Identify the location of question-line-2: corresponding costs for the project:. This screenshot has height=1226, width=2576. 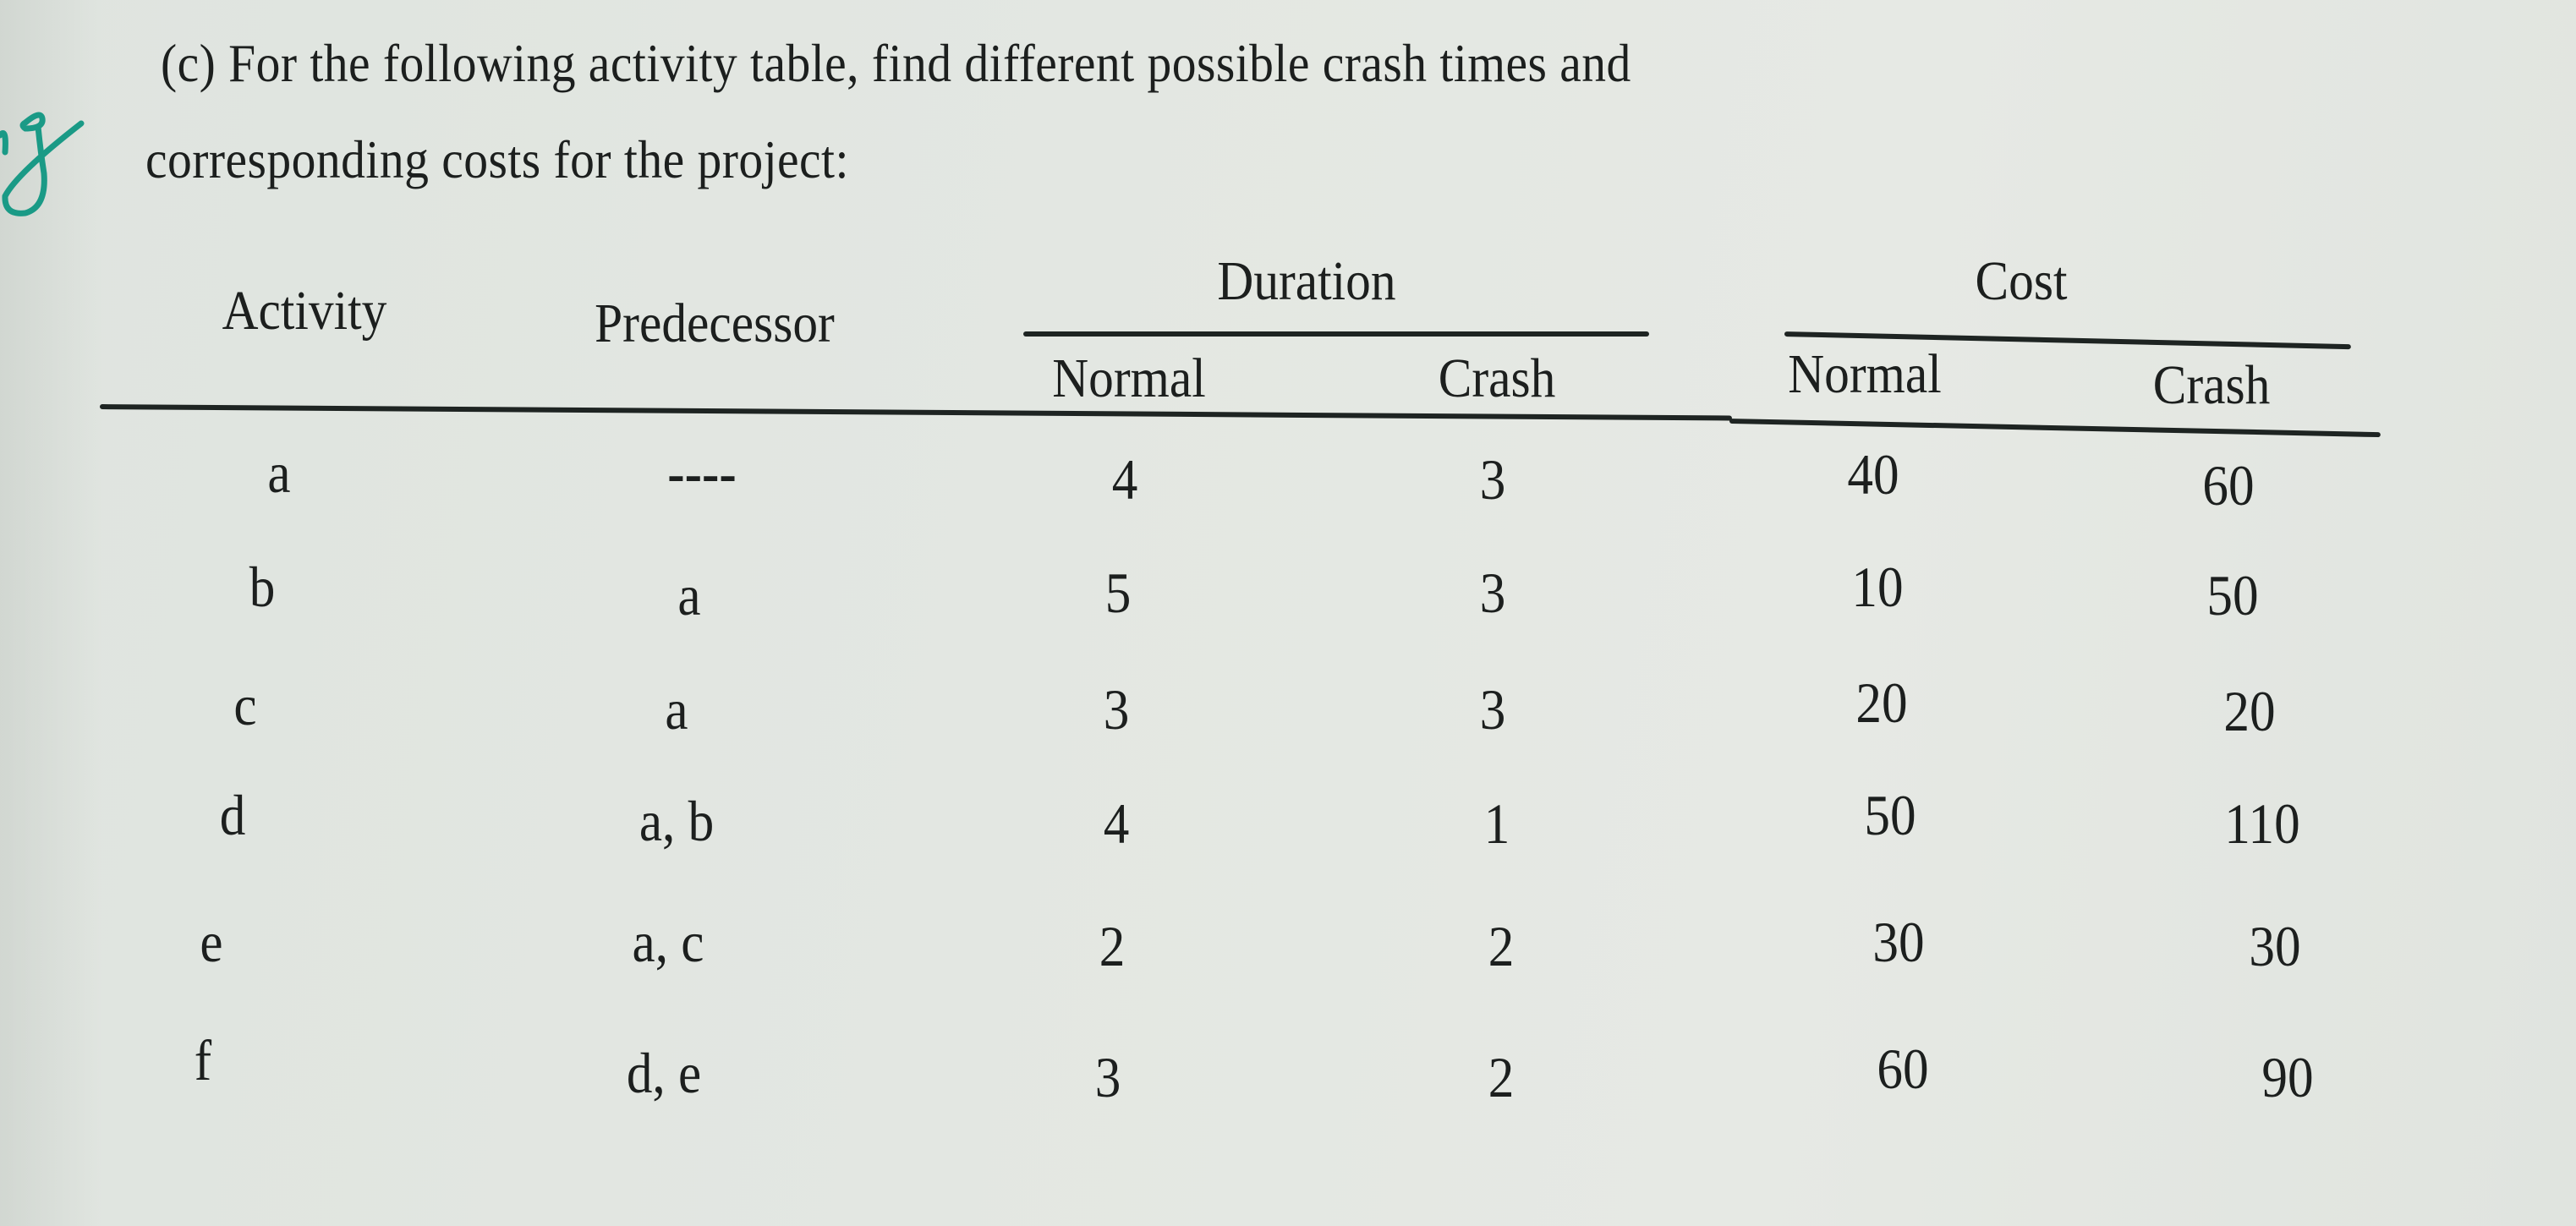
(497, 159).